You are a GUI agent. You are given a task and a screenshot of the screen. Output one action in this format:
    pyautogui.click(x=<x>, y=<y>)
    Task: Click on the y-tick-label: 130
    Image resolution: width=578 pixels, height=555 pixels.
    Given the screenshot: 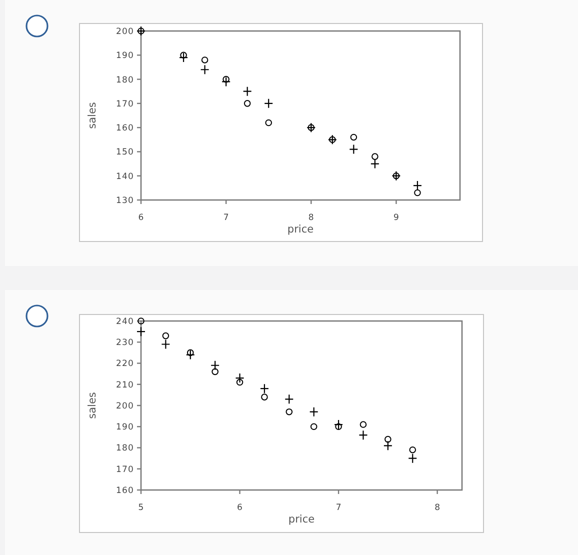 What is the action you would take?
    pyautogui.click(x=125, y=201)
    